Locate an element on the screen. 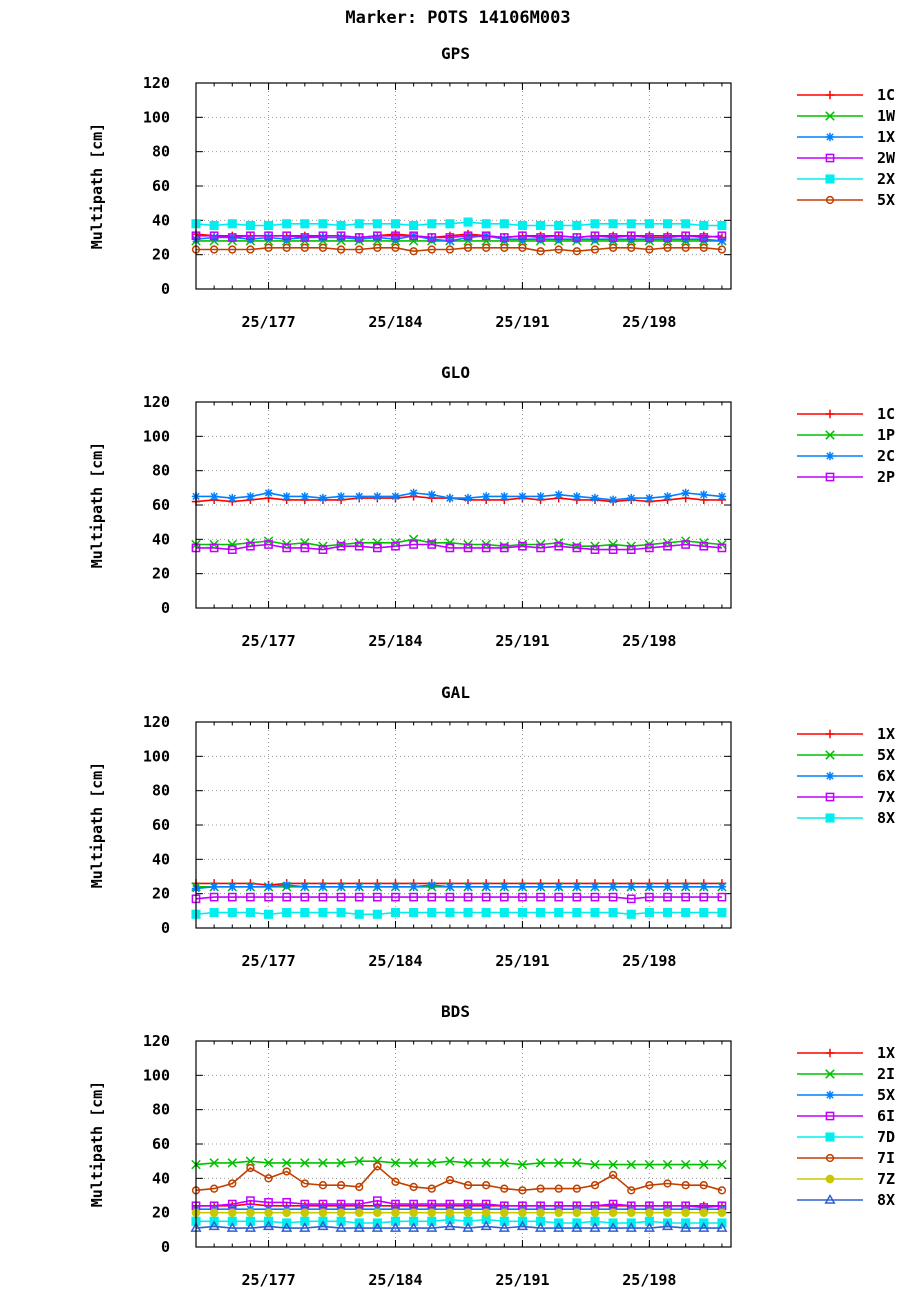  series-2p is located at coordinates (459, 547).